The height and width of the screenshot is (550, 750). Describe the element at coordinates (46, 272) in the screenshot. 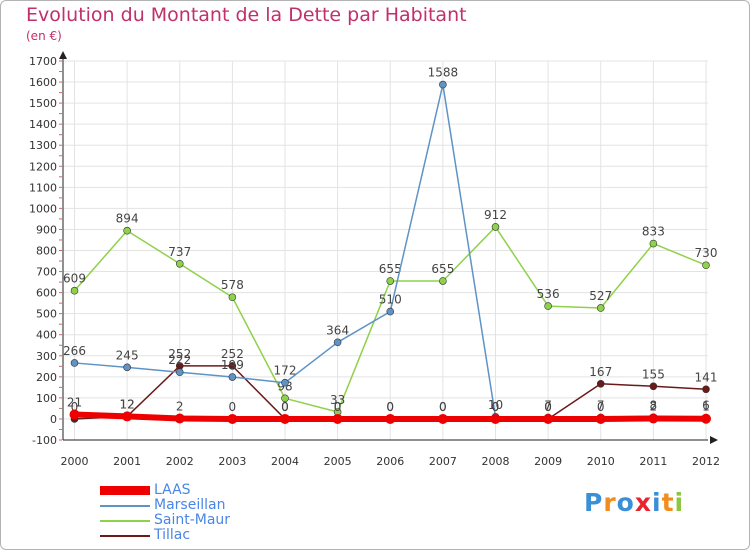

I see `y-tick-label: 700` at that location.